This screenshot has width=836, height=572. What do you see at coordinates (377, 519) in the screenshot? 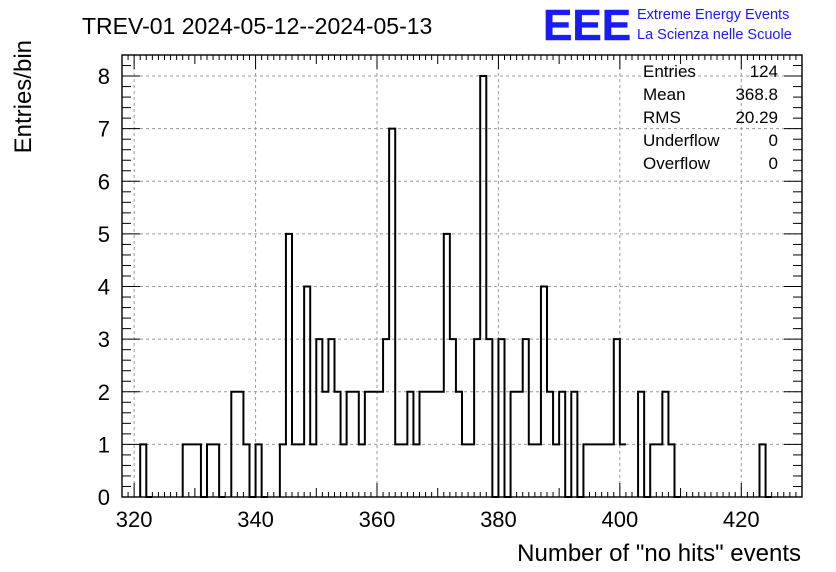
I see `x-tick-label: 360` at bounding box center [377, 519].